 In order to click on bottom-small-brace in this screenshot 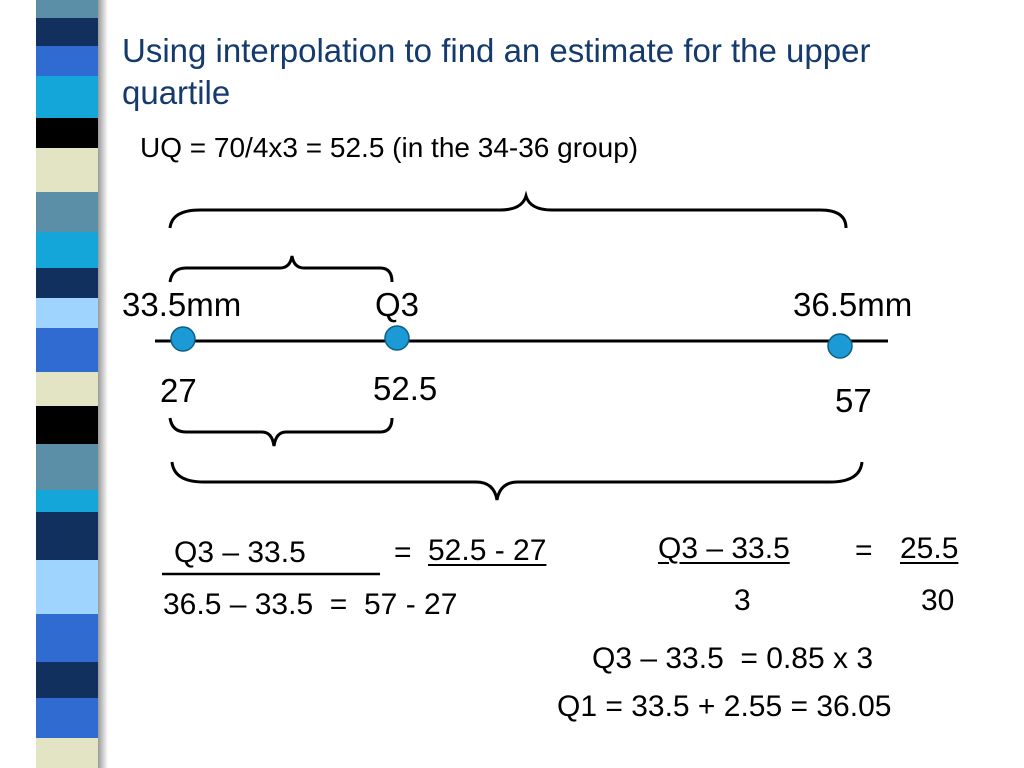, I will do `click(281, 432)`.